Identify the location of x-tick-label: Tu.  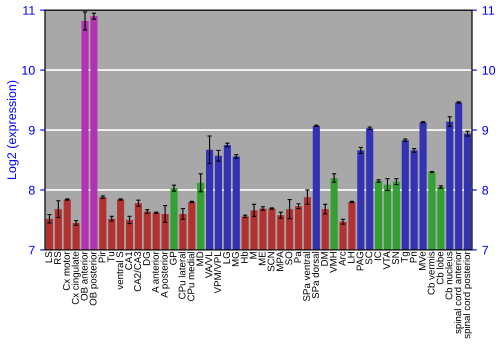
(111, 257).